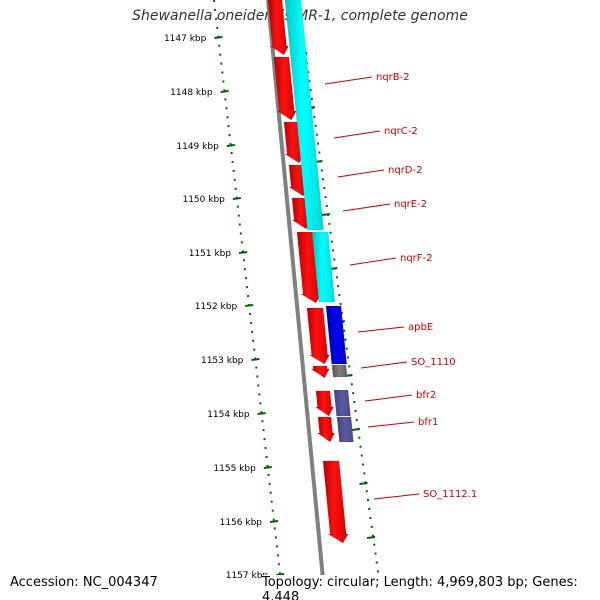  Describe the element at coordinates (247, 576) in the screenshot. I see `scale-tick-label: 1157 kbp` at that location.